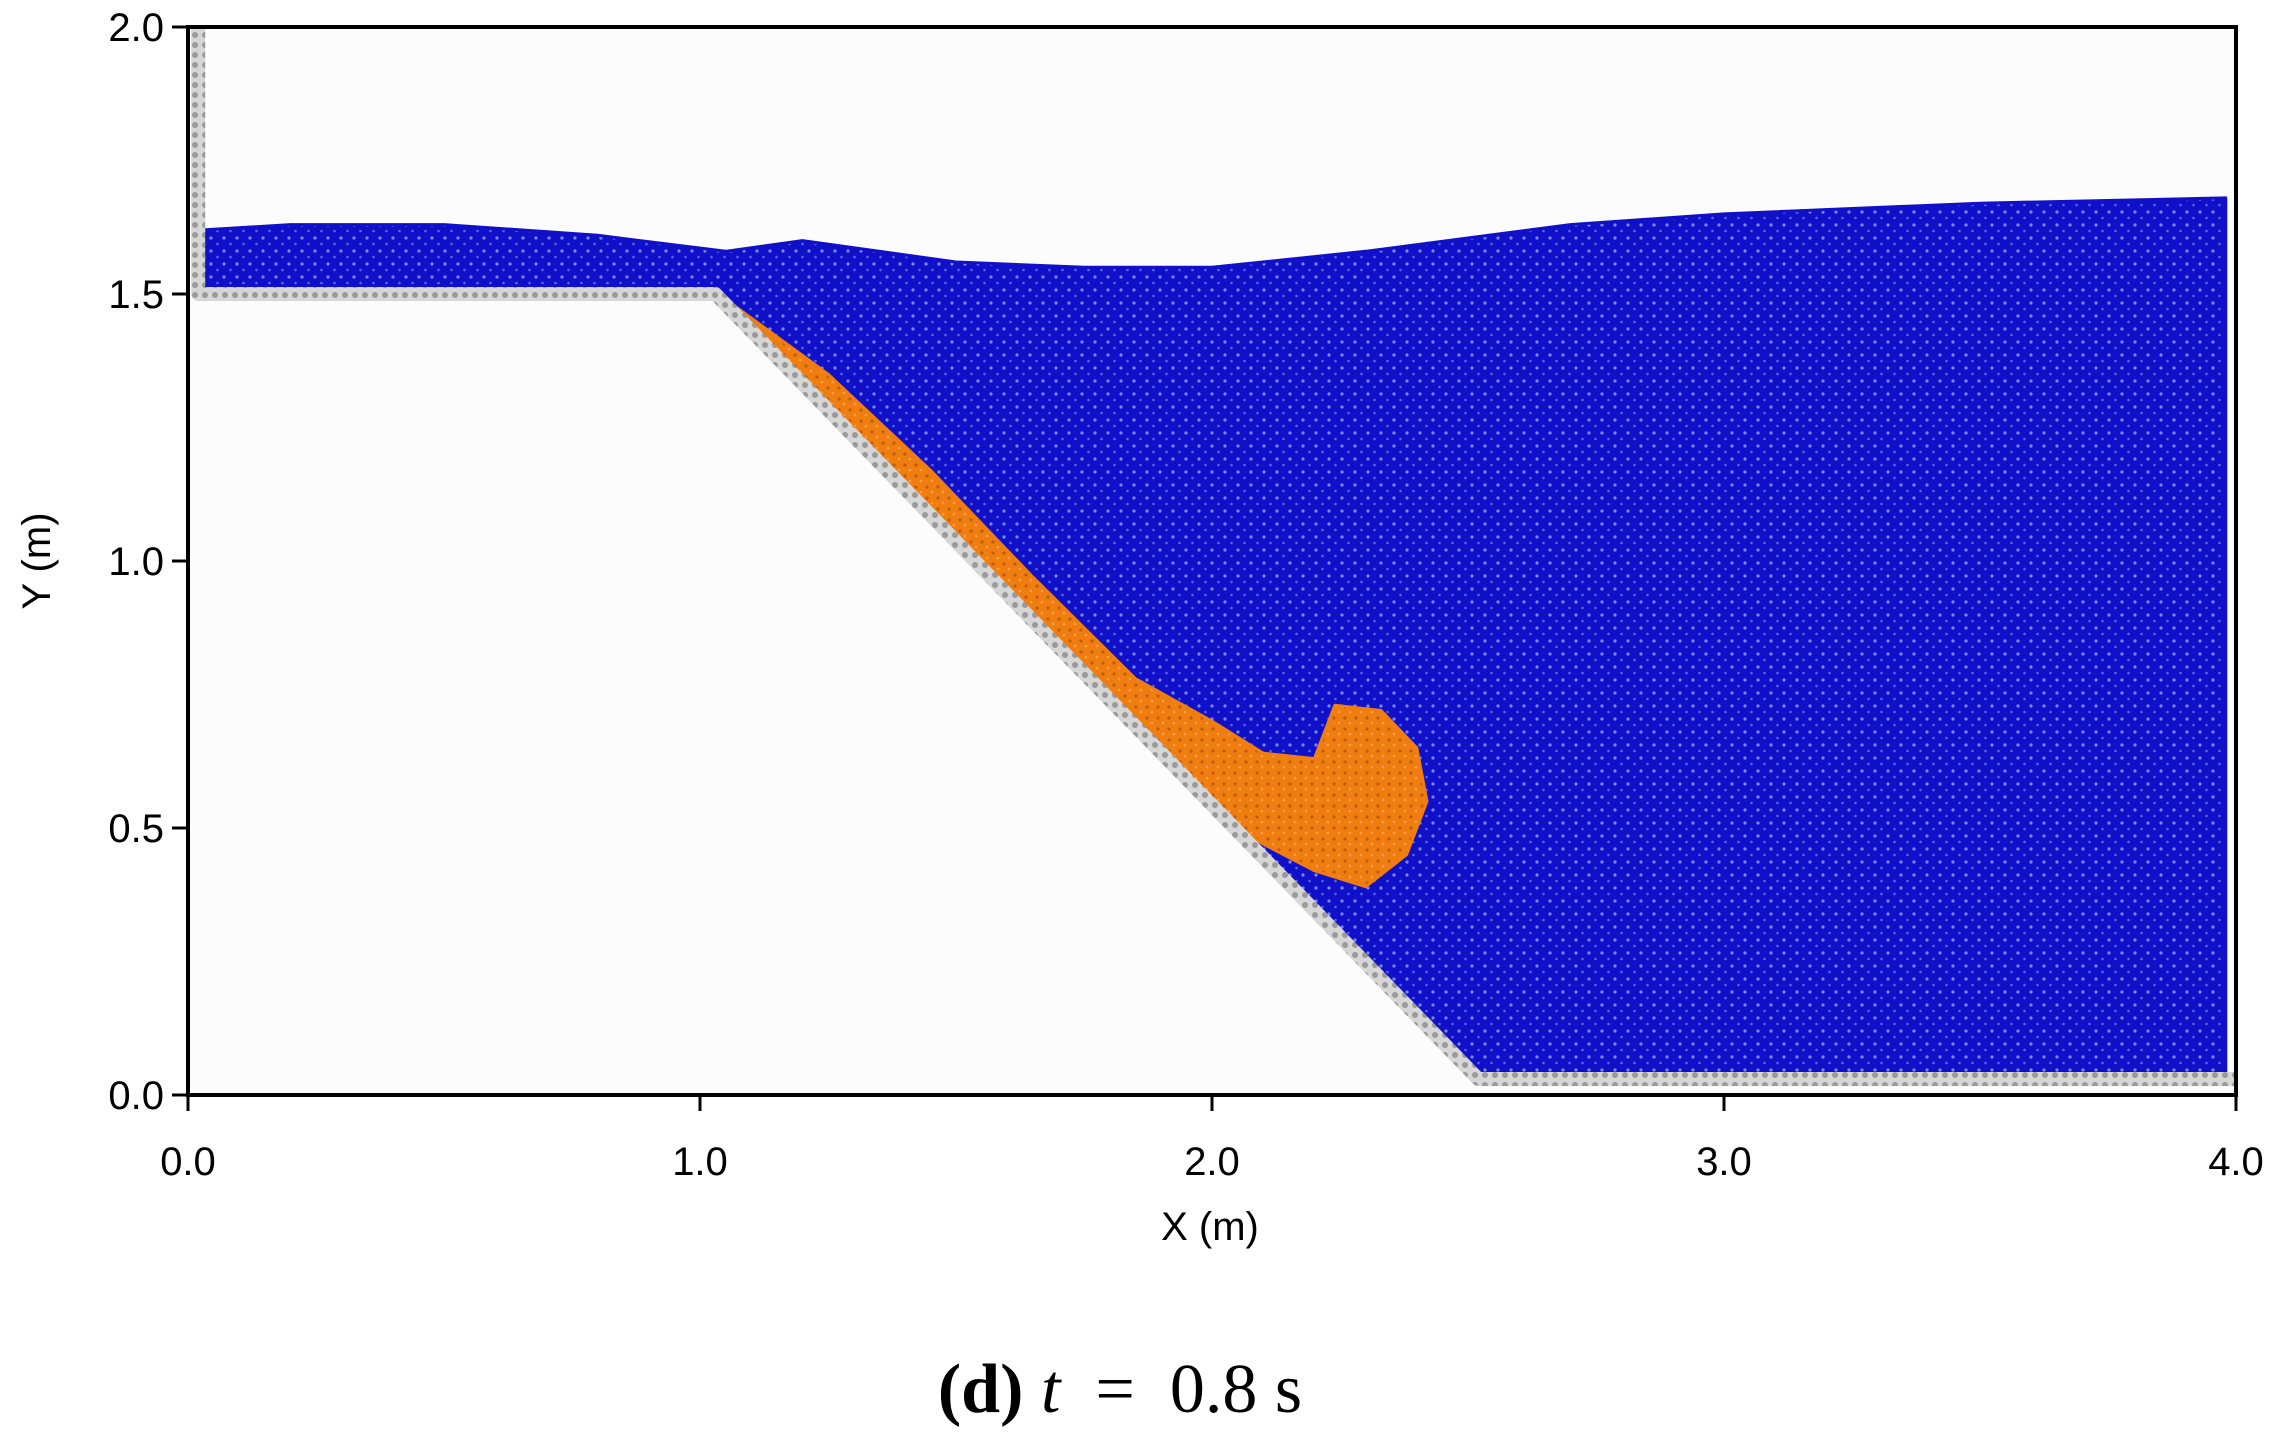 The width and height of the screenshot is (2275, 1444). What do you see at coordinates (136, 295) in the screenshot?
I see `y-tick-label: 1.5` at bounding box center [136, 295].